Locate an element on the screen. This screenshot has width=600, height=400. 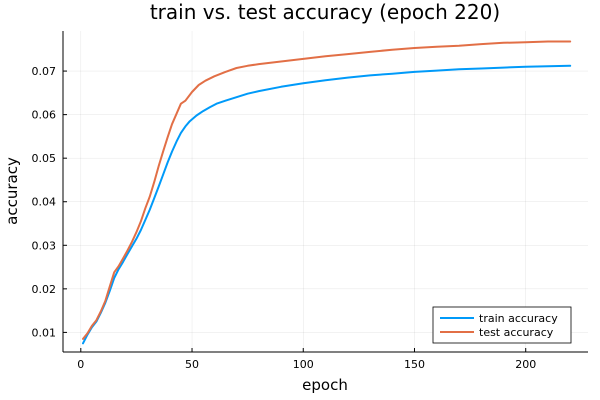
y-tick-label: 0.04 is located at coordinates (44, 202).